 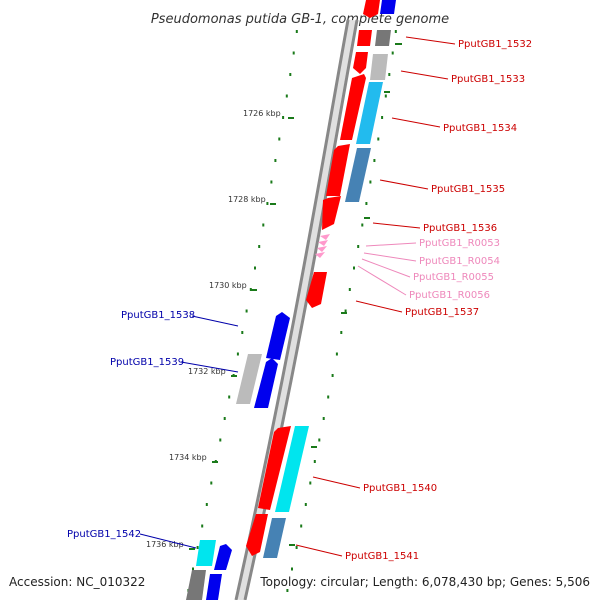 What do you see at coordinates (214, 587) in the screenshot?
I see `gene-bottom-blue` at bounding box center [214, 587].